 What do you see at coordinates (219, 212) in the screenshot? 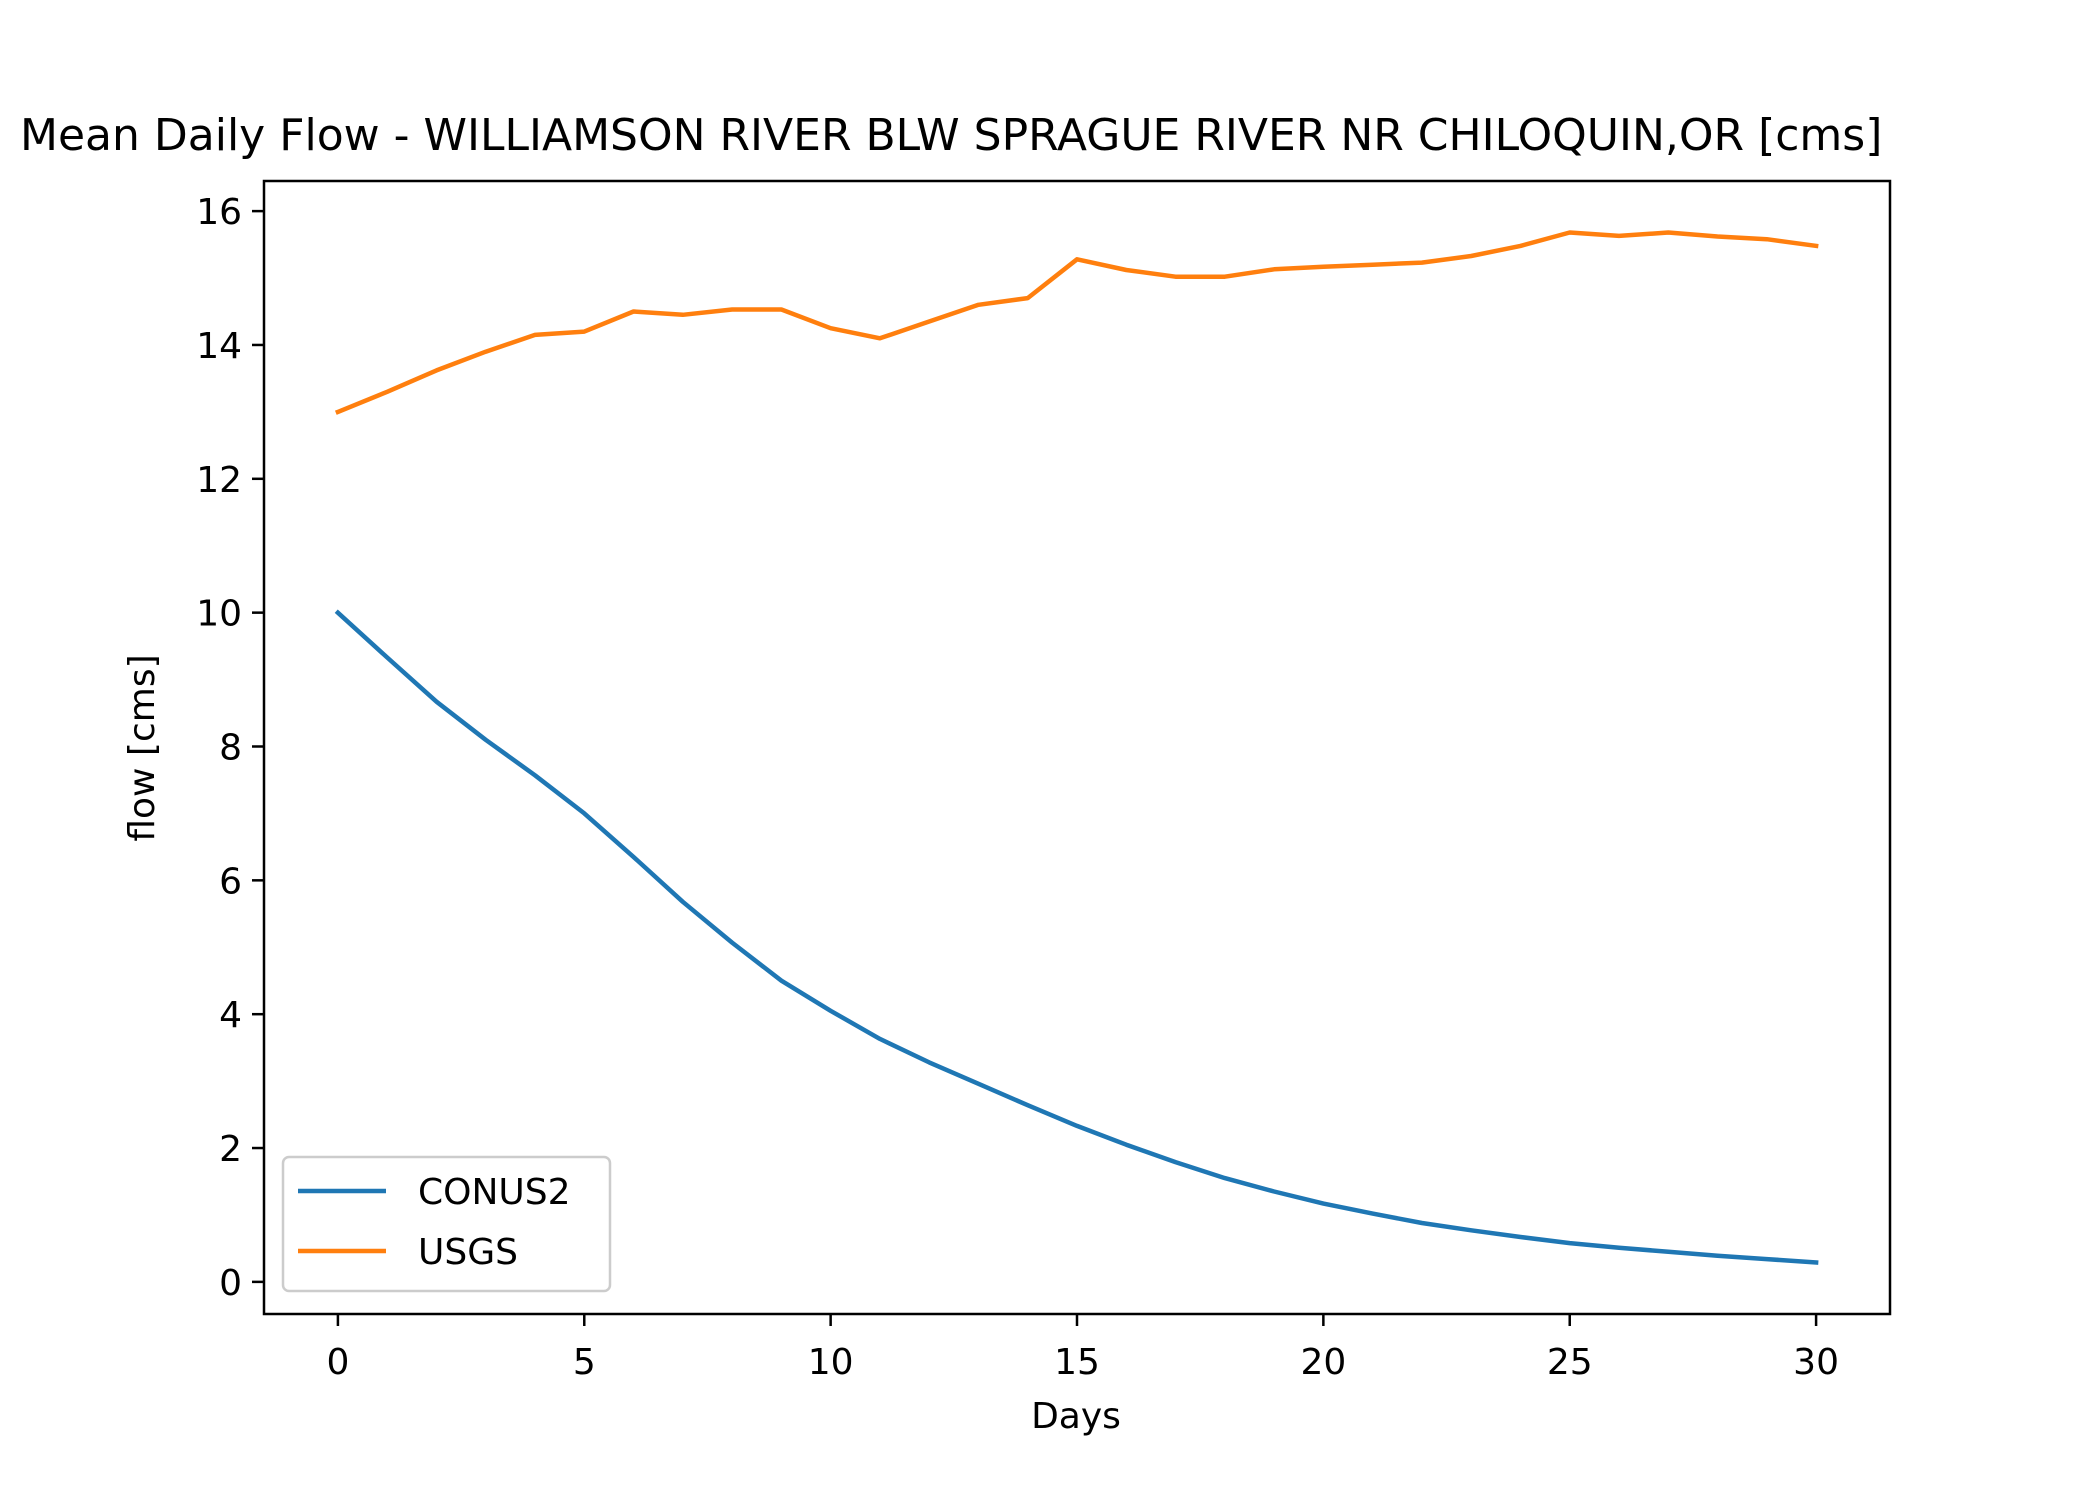
I see `y-tick-label: 16` at bounding box center [219, 212].